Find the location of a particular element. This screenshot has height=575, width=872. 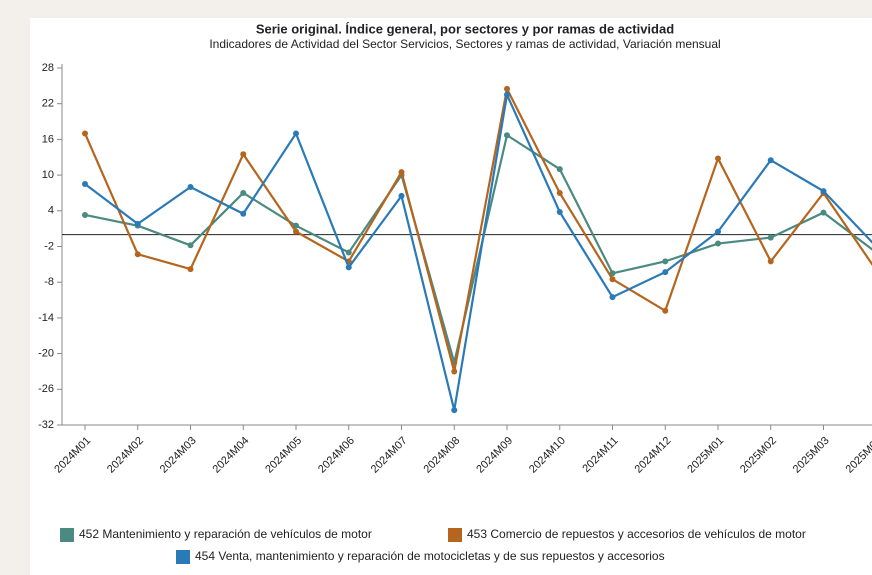

y-tick-label: 22 is located at coordinates (48, 104).